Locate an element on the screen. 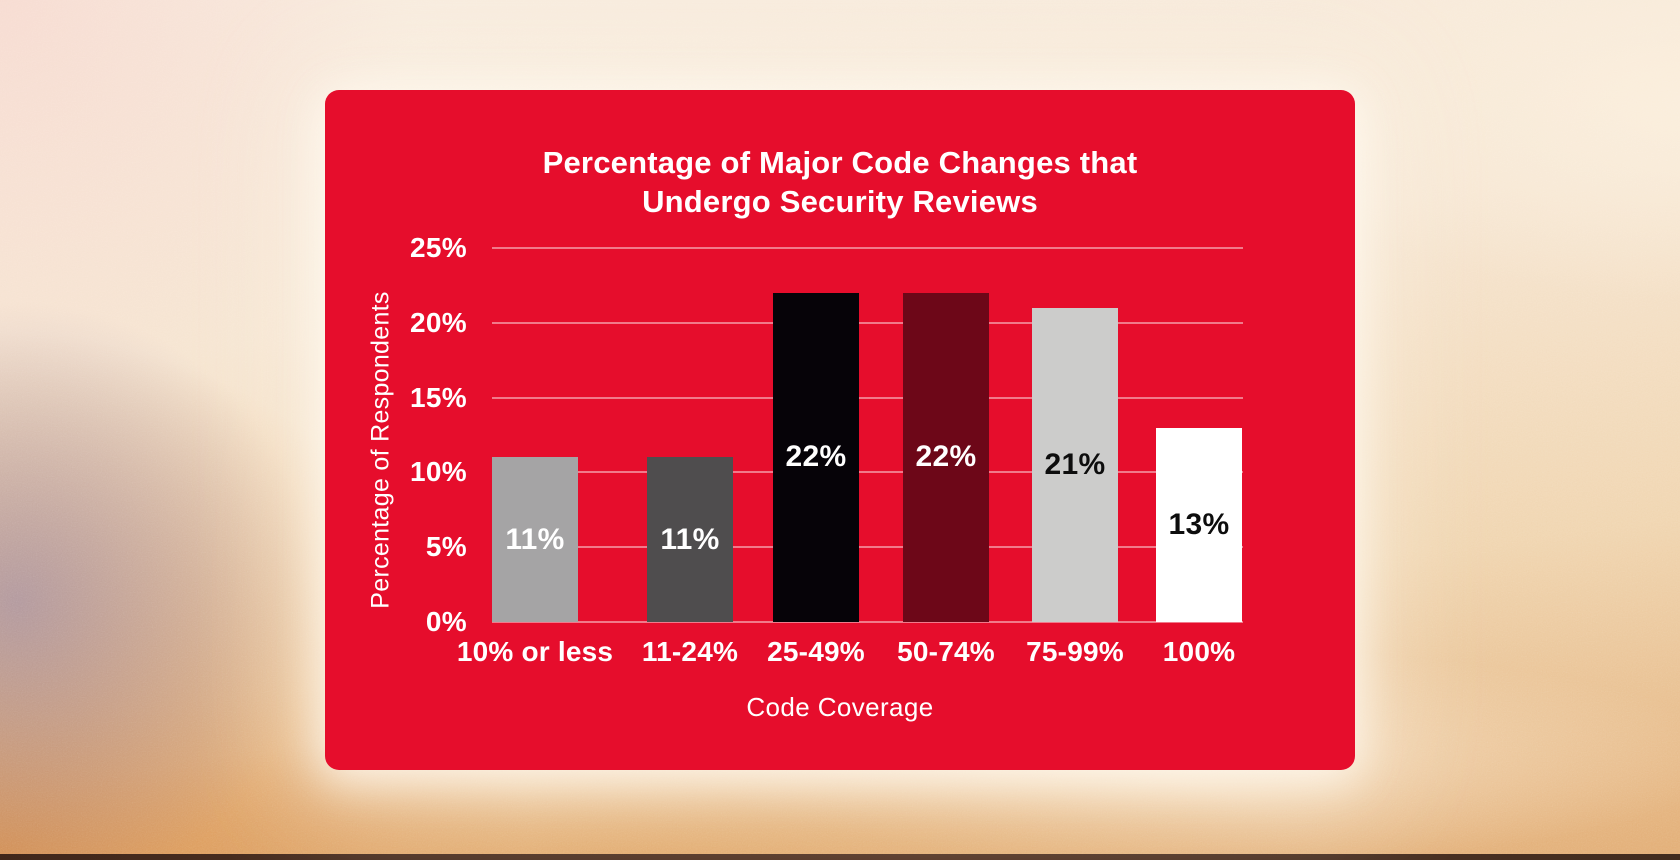  y-tick-label: 5% is located at coordinates (446, 547).